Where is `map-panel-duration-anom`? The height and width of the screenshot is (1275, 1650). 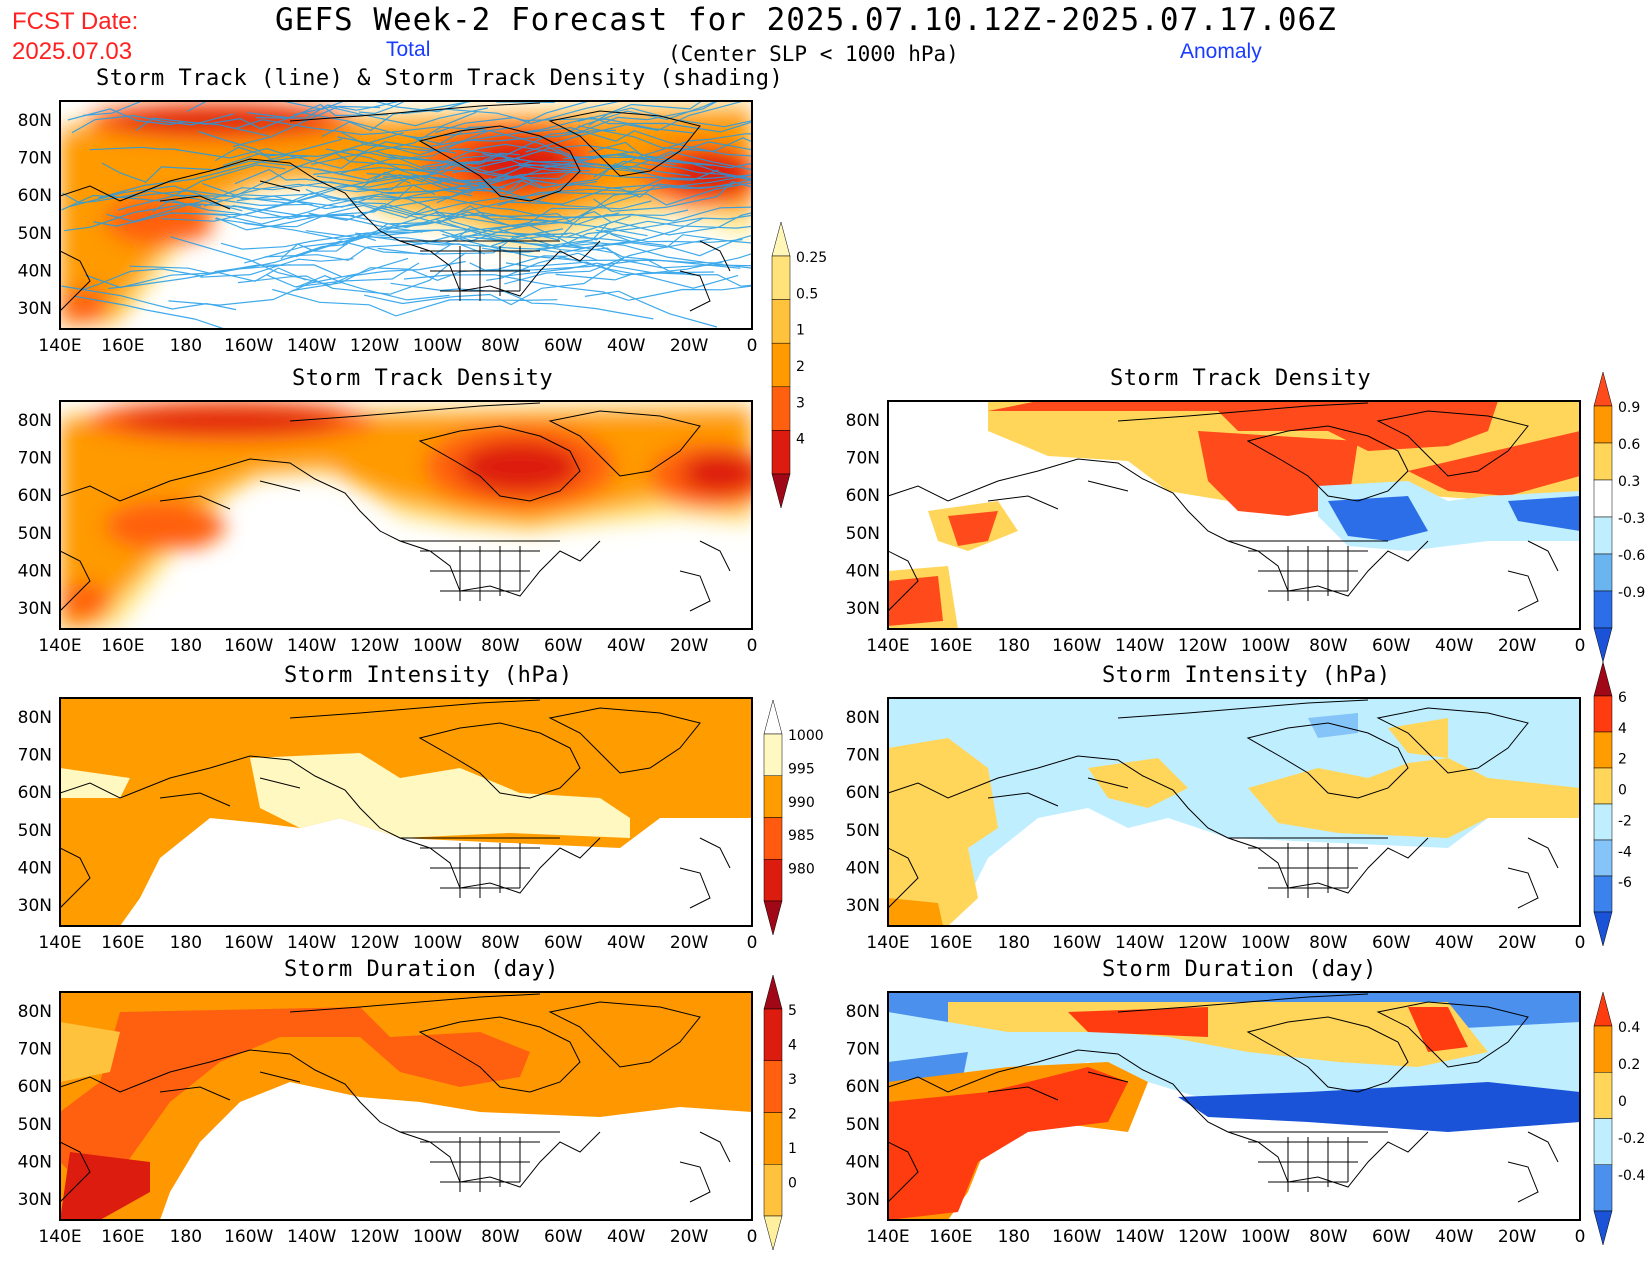
map-panel-duration-anom is located at coordinates (1234, 1106).